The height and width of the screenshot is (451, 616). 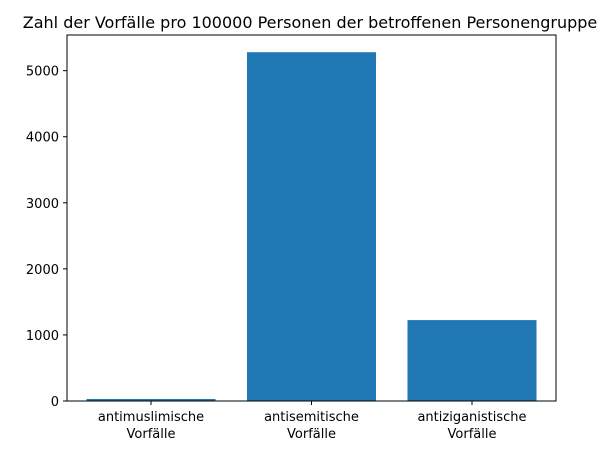 I want to click on y-tick-label-2: 2000, so click(x=42, y=270).